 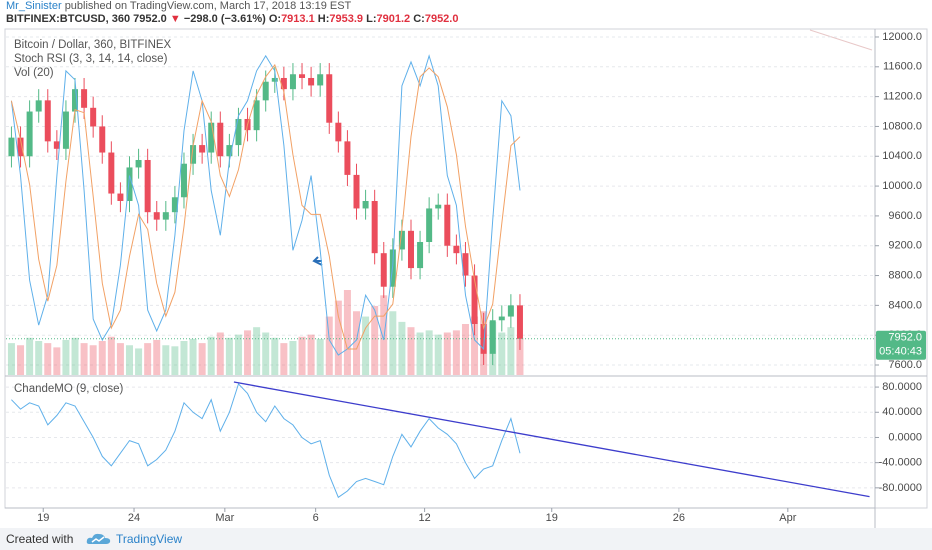 What do you see at coordinates (900, 488) in the screenshot?
I see `y-tick-label: -80.0000` at bounding box center [900, 488].